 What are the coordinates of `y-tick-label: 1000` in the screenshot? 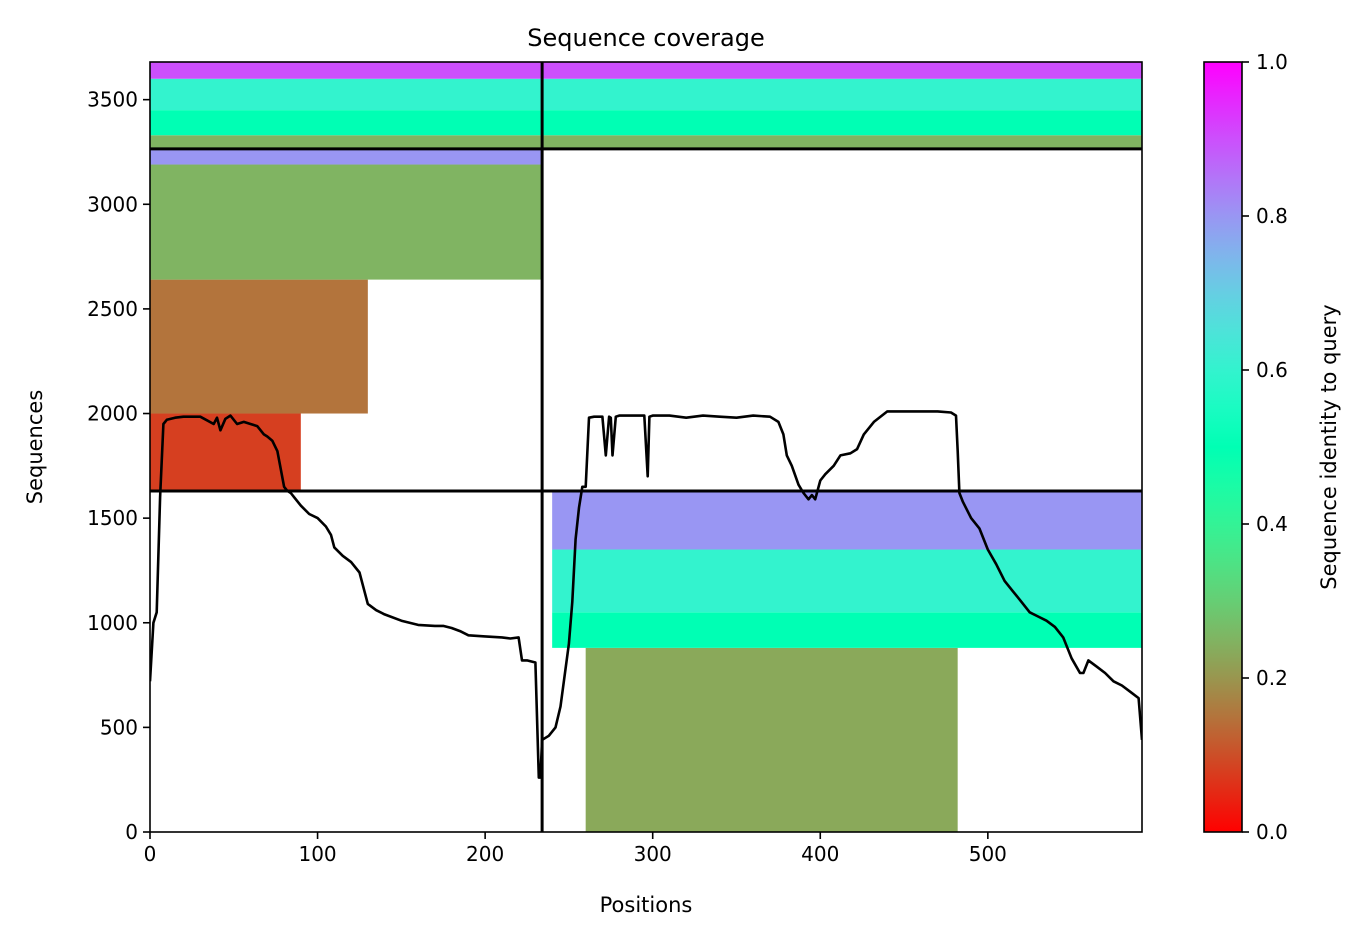 It's located at (112, 623).